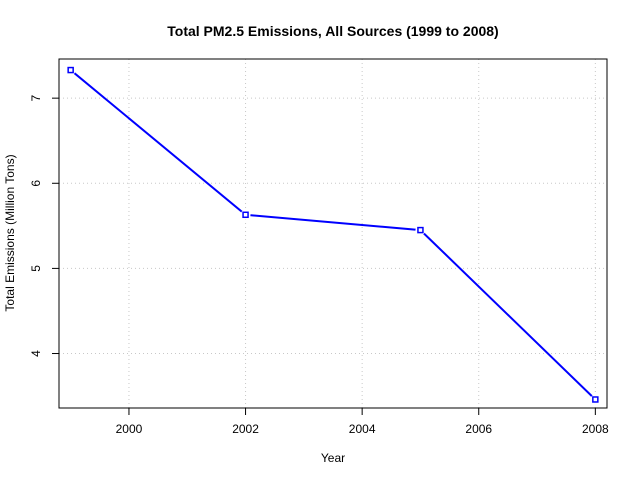 This screenshot has width=640, height=480. What do you see at coordinates (10, 232) in the screenshot?
I see `y-axis-label: Total Emissions (Million Tons)` at bounding box center [10, 232].